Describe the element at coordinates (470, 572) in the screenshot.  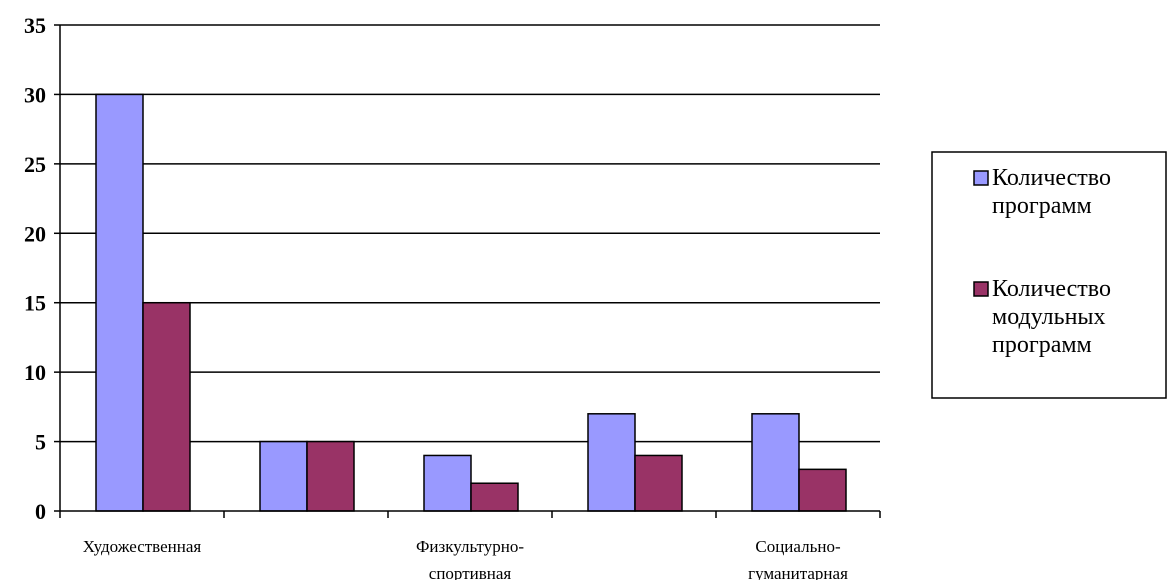
I see `x-category-label: спортивная` at that location.